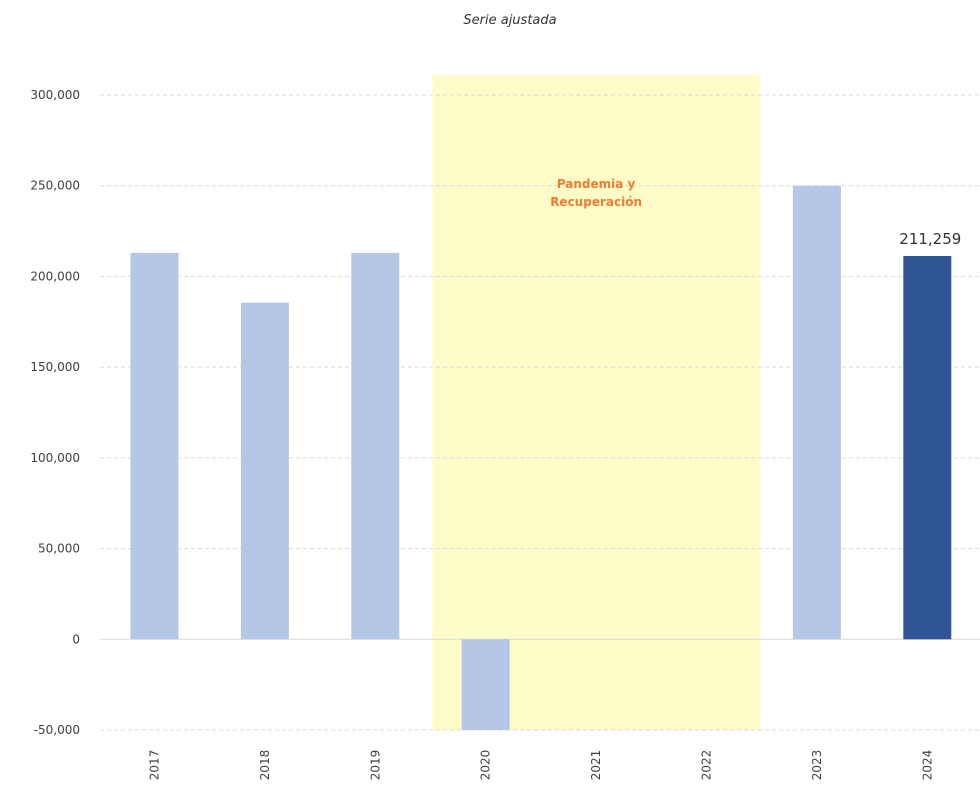  What do you see at coordinates (927, 448) in the screenshot?
I see `bar-2024` at bounding box center [927, 448].